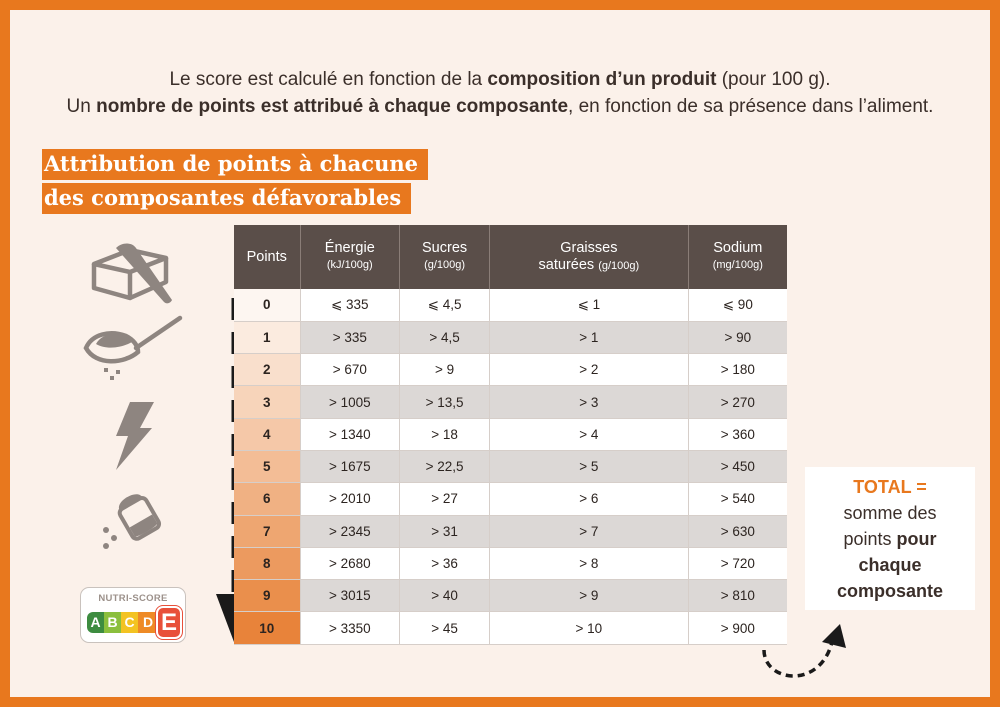 This screenshot has height=707, width=1000. What do you see at coordinates (267, 499) in the screenshot?
I see `cell-points: 6` at bounding box center [267, 499].